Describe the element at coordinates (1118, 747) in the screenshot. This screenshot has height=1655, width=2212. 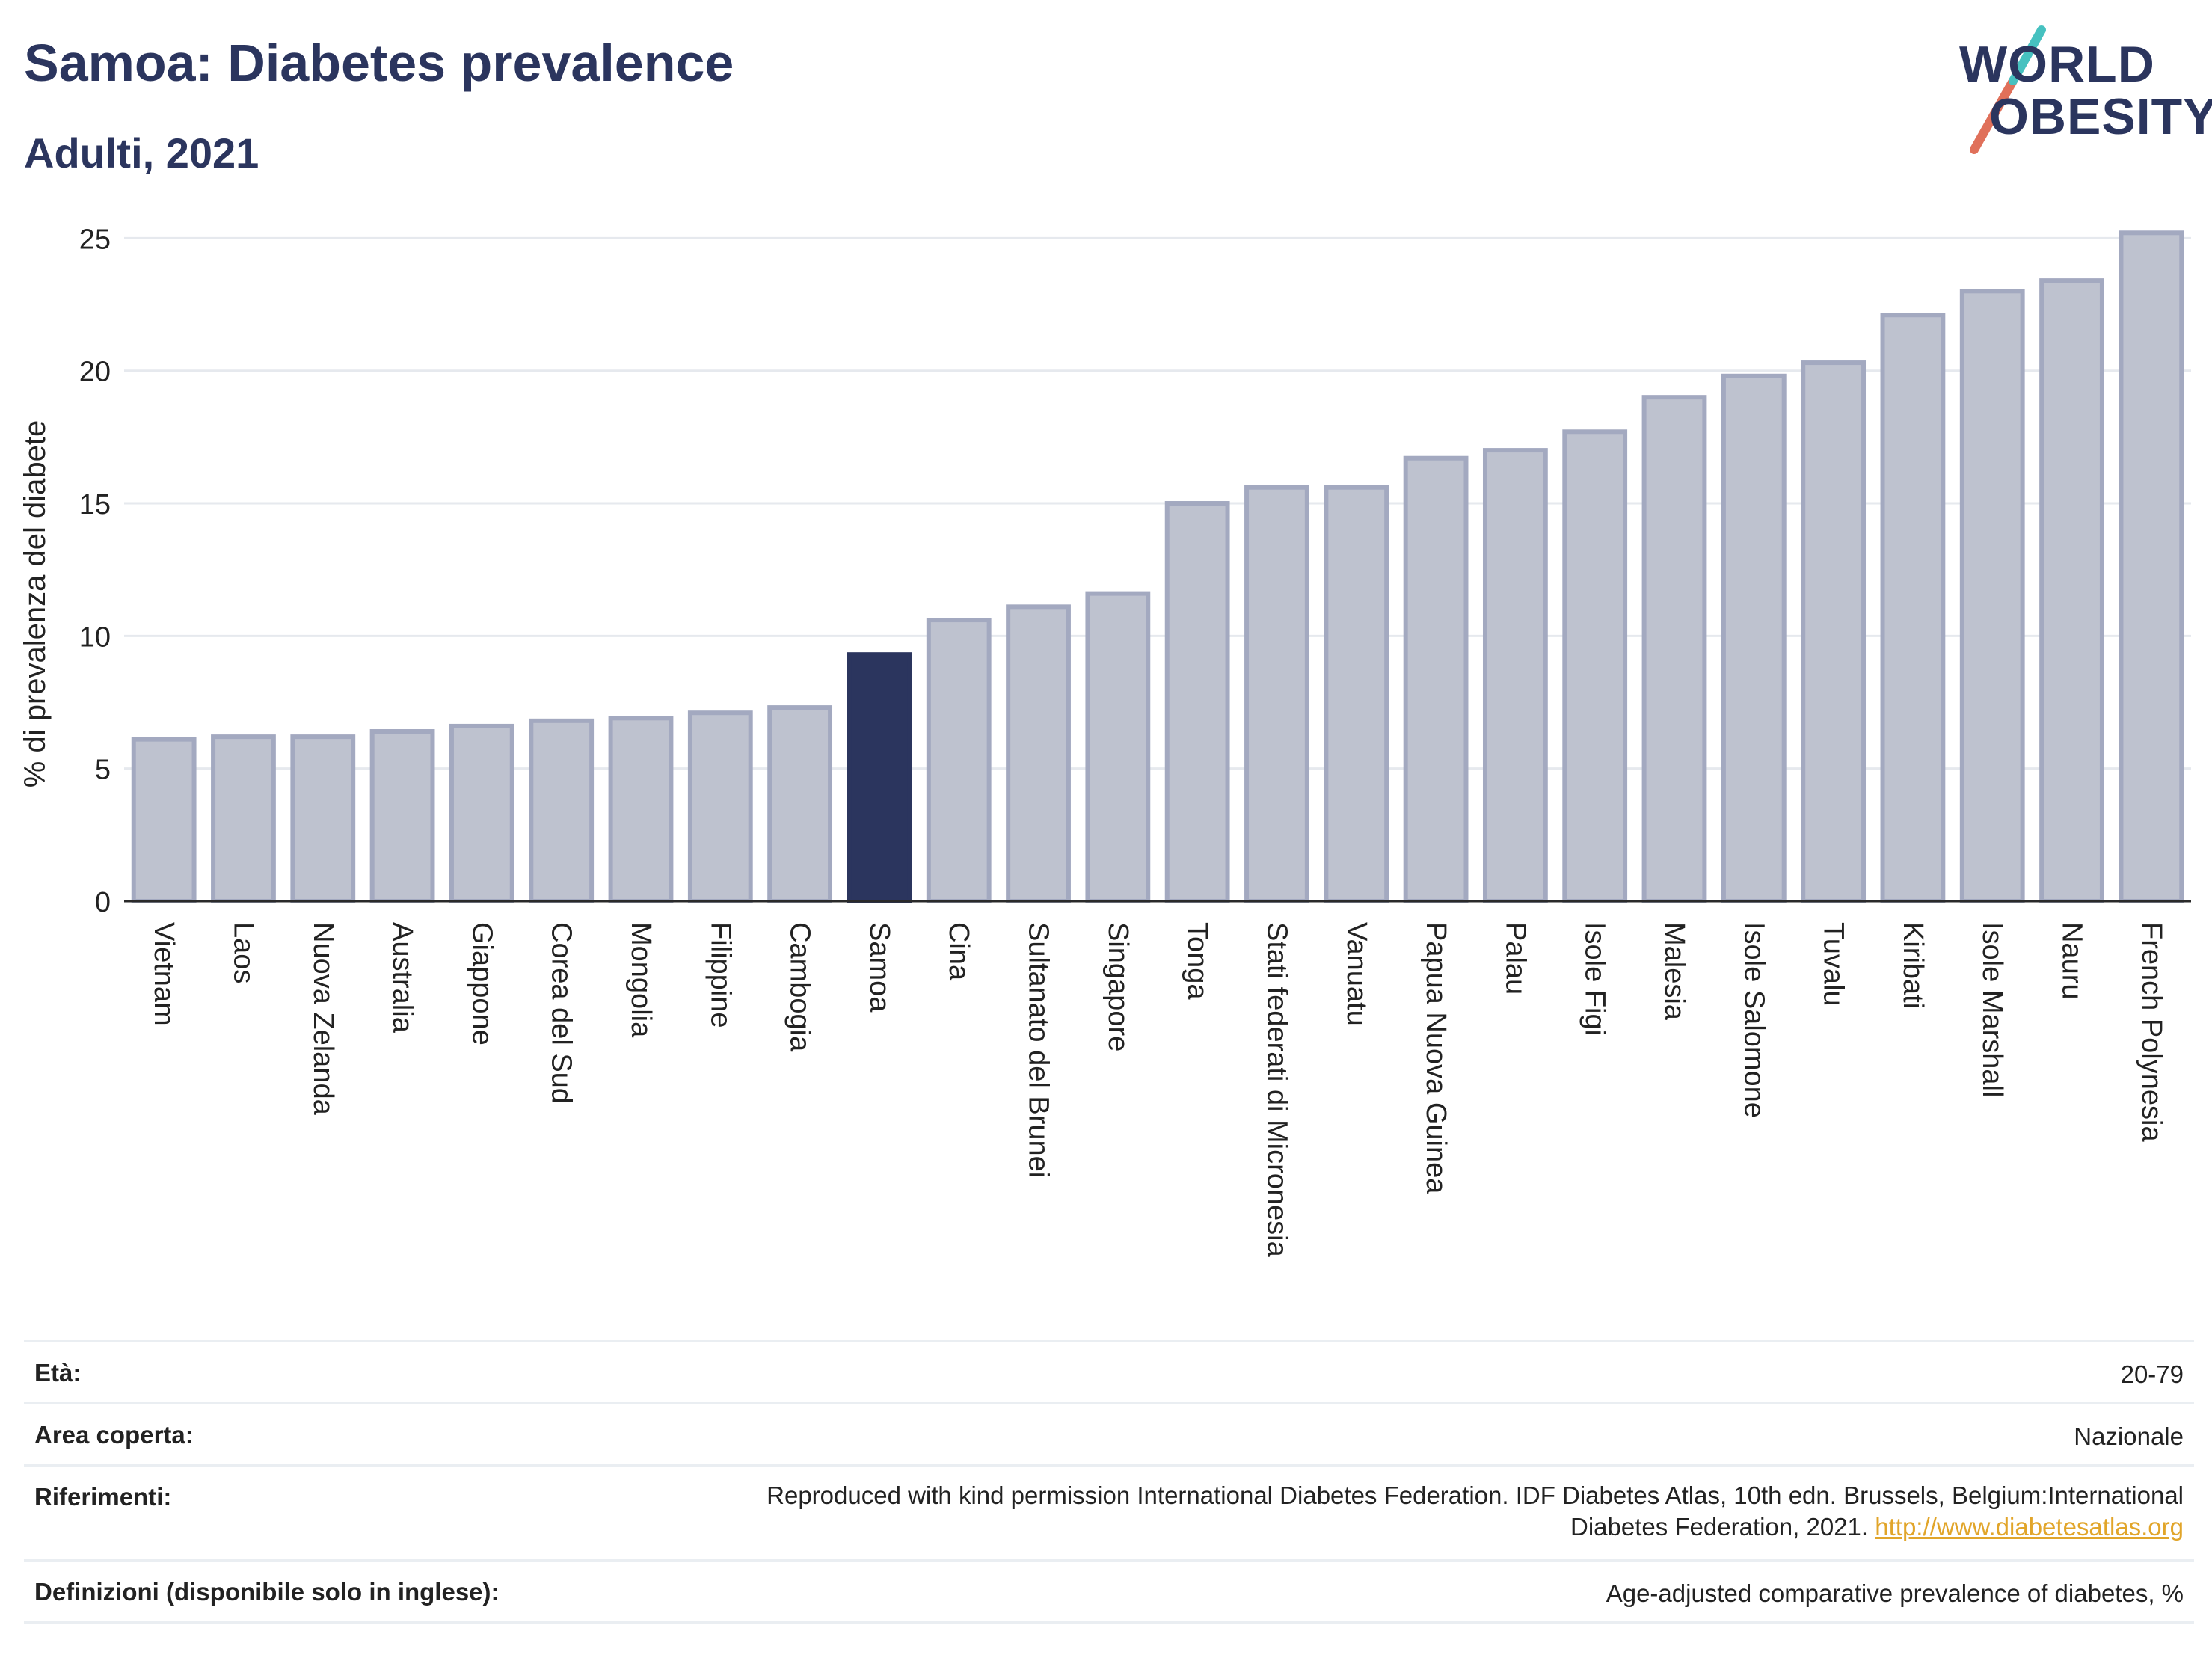
I see `bar-singapore` at that location.